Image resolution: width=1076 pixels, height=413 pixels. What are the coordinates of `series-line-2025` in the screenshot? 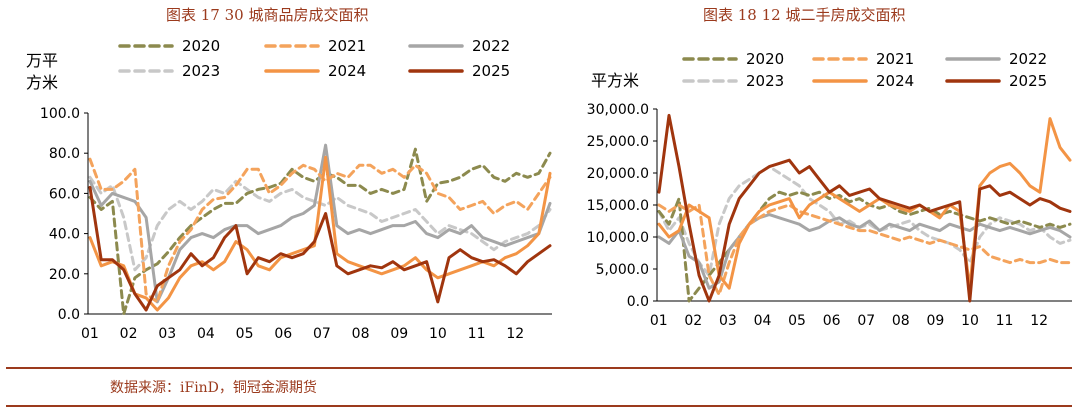 It's located at (320, 248).